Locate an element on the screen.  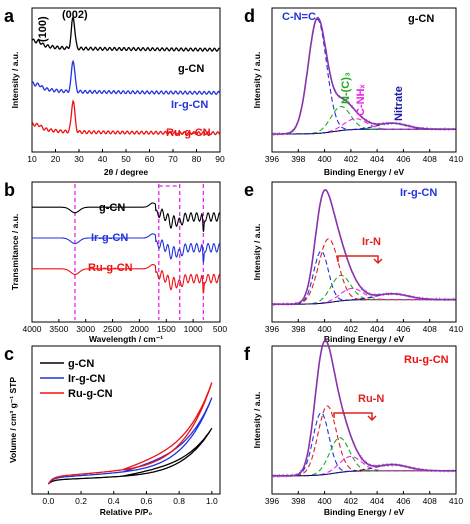
isotherm-blue is located at coordinates (130, 441).